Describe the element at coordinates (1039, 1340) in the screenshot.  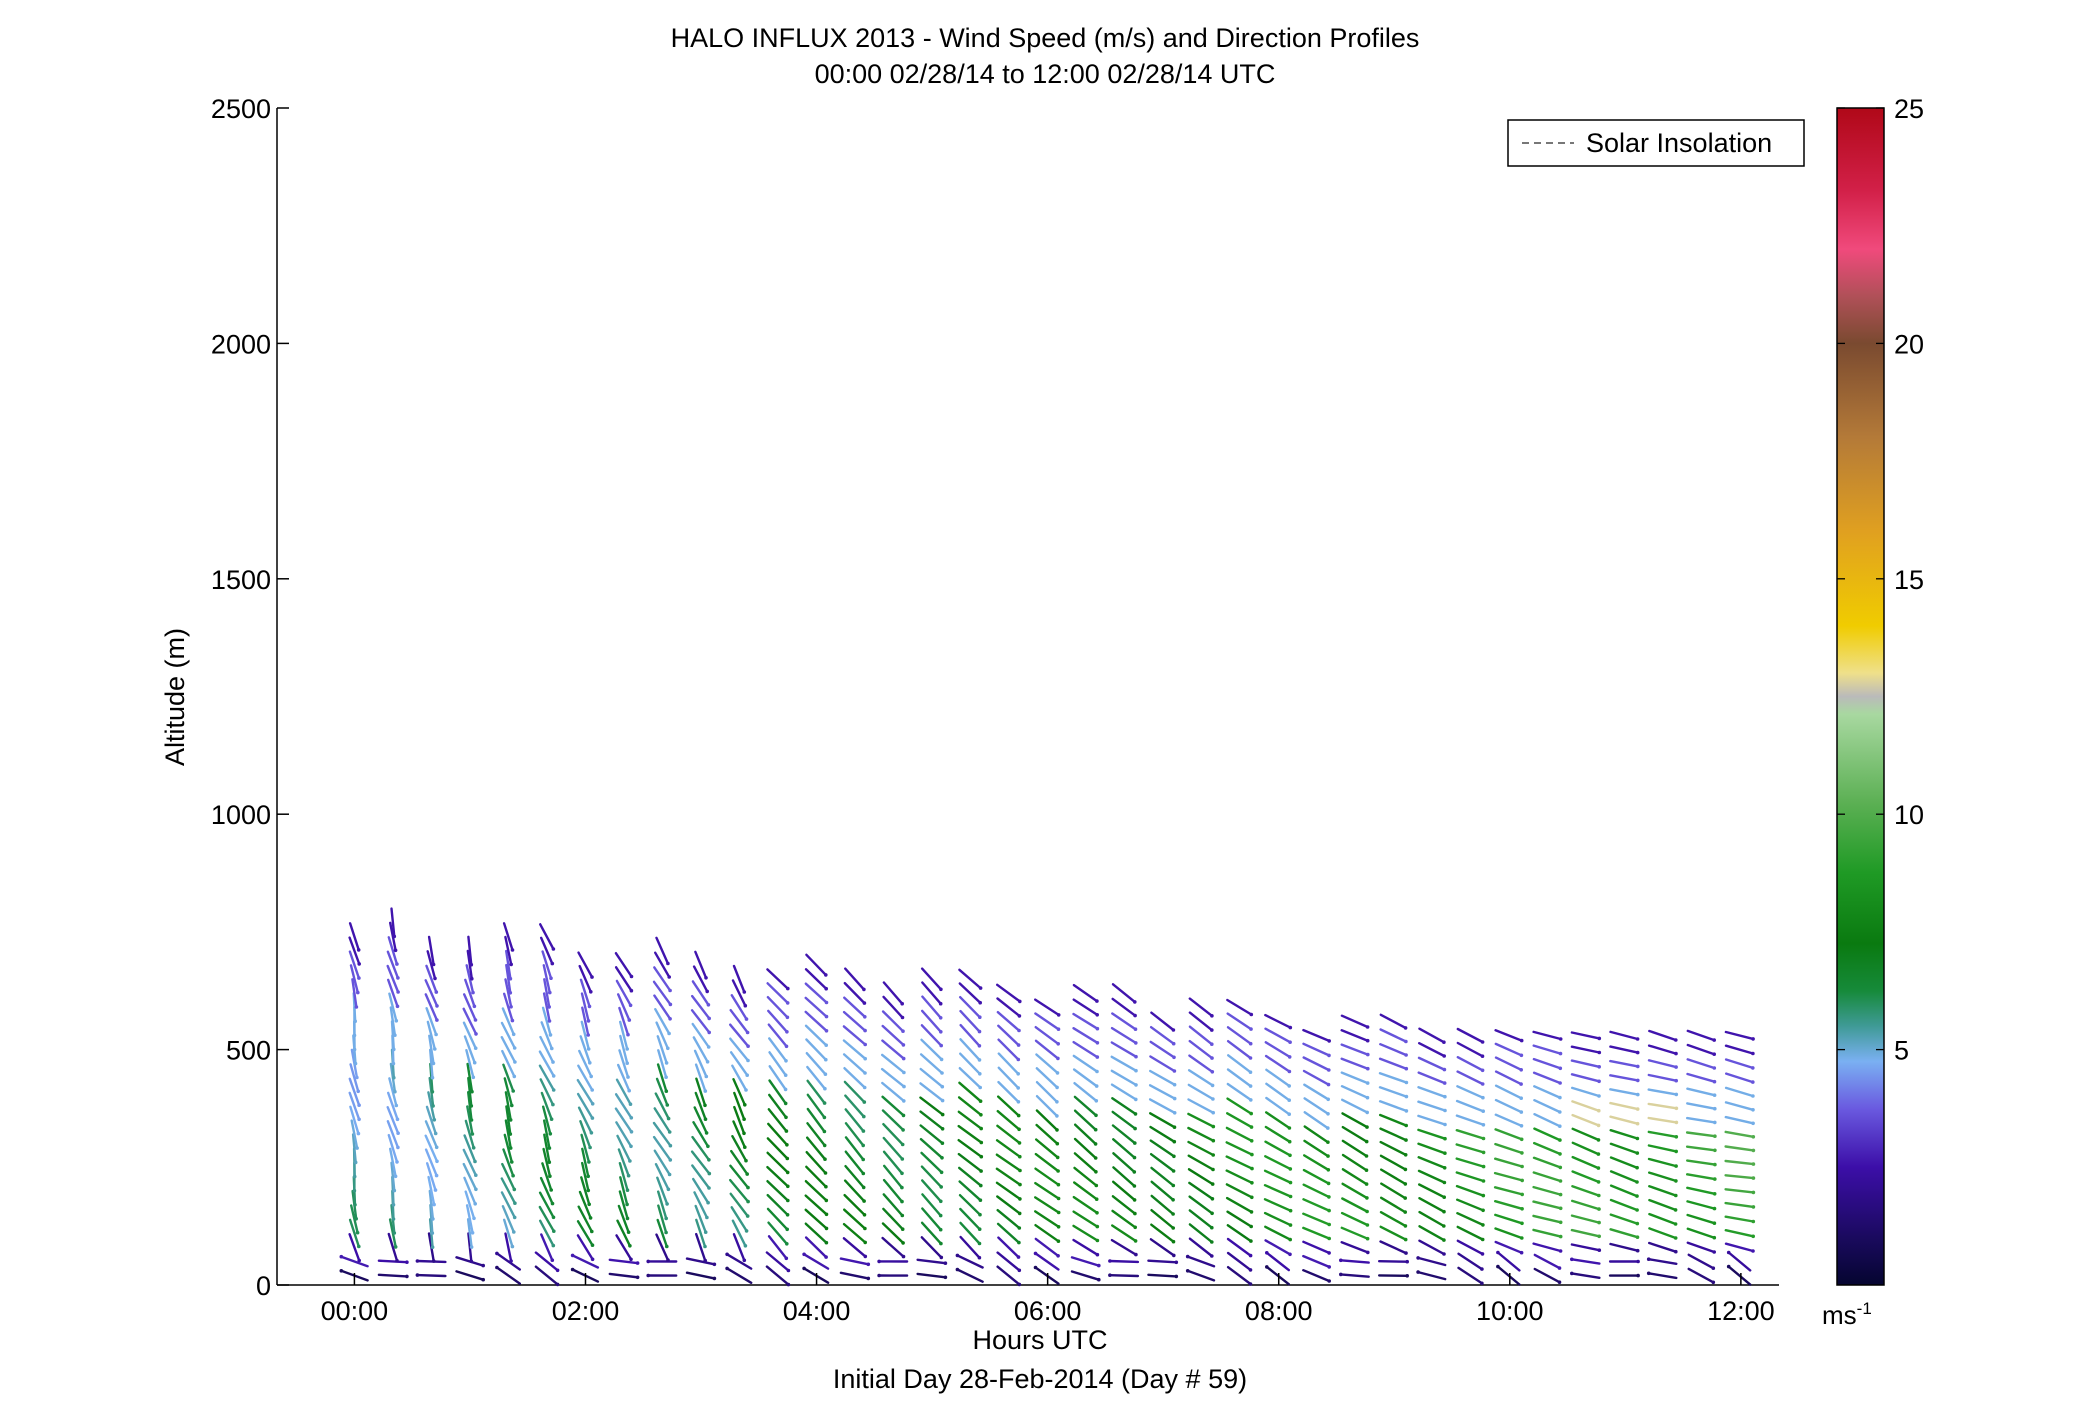
I see `x-axis-label: Hours UTC` at that location.